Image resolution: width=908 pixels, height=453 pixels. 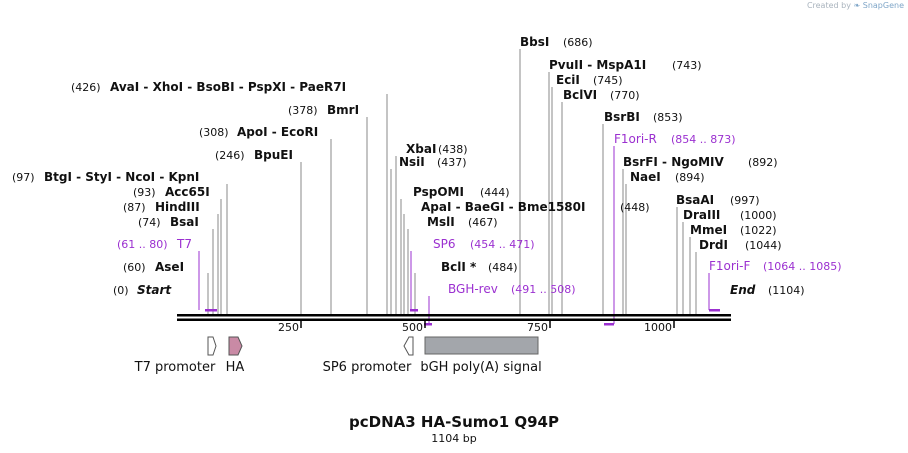 What do you see at coordinates (121, 290) in the screenshot?
I see `site-position-0: (0)` at bounding box center [121, 290].